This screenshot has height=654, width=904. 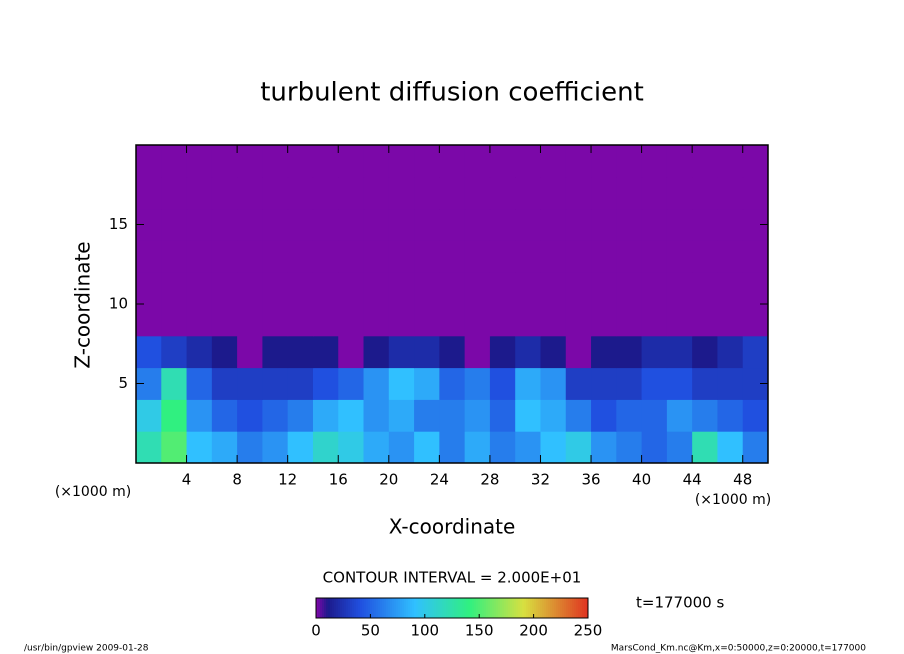 What do you see at coordinates (489, 480) in the screenshot?
I see `x-tick-label: 28` at bounding box center [489, 480].